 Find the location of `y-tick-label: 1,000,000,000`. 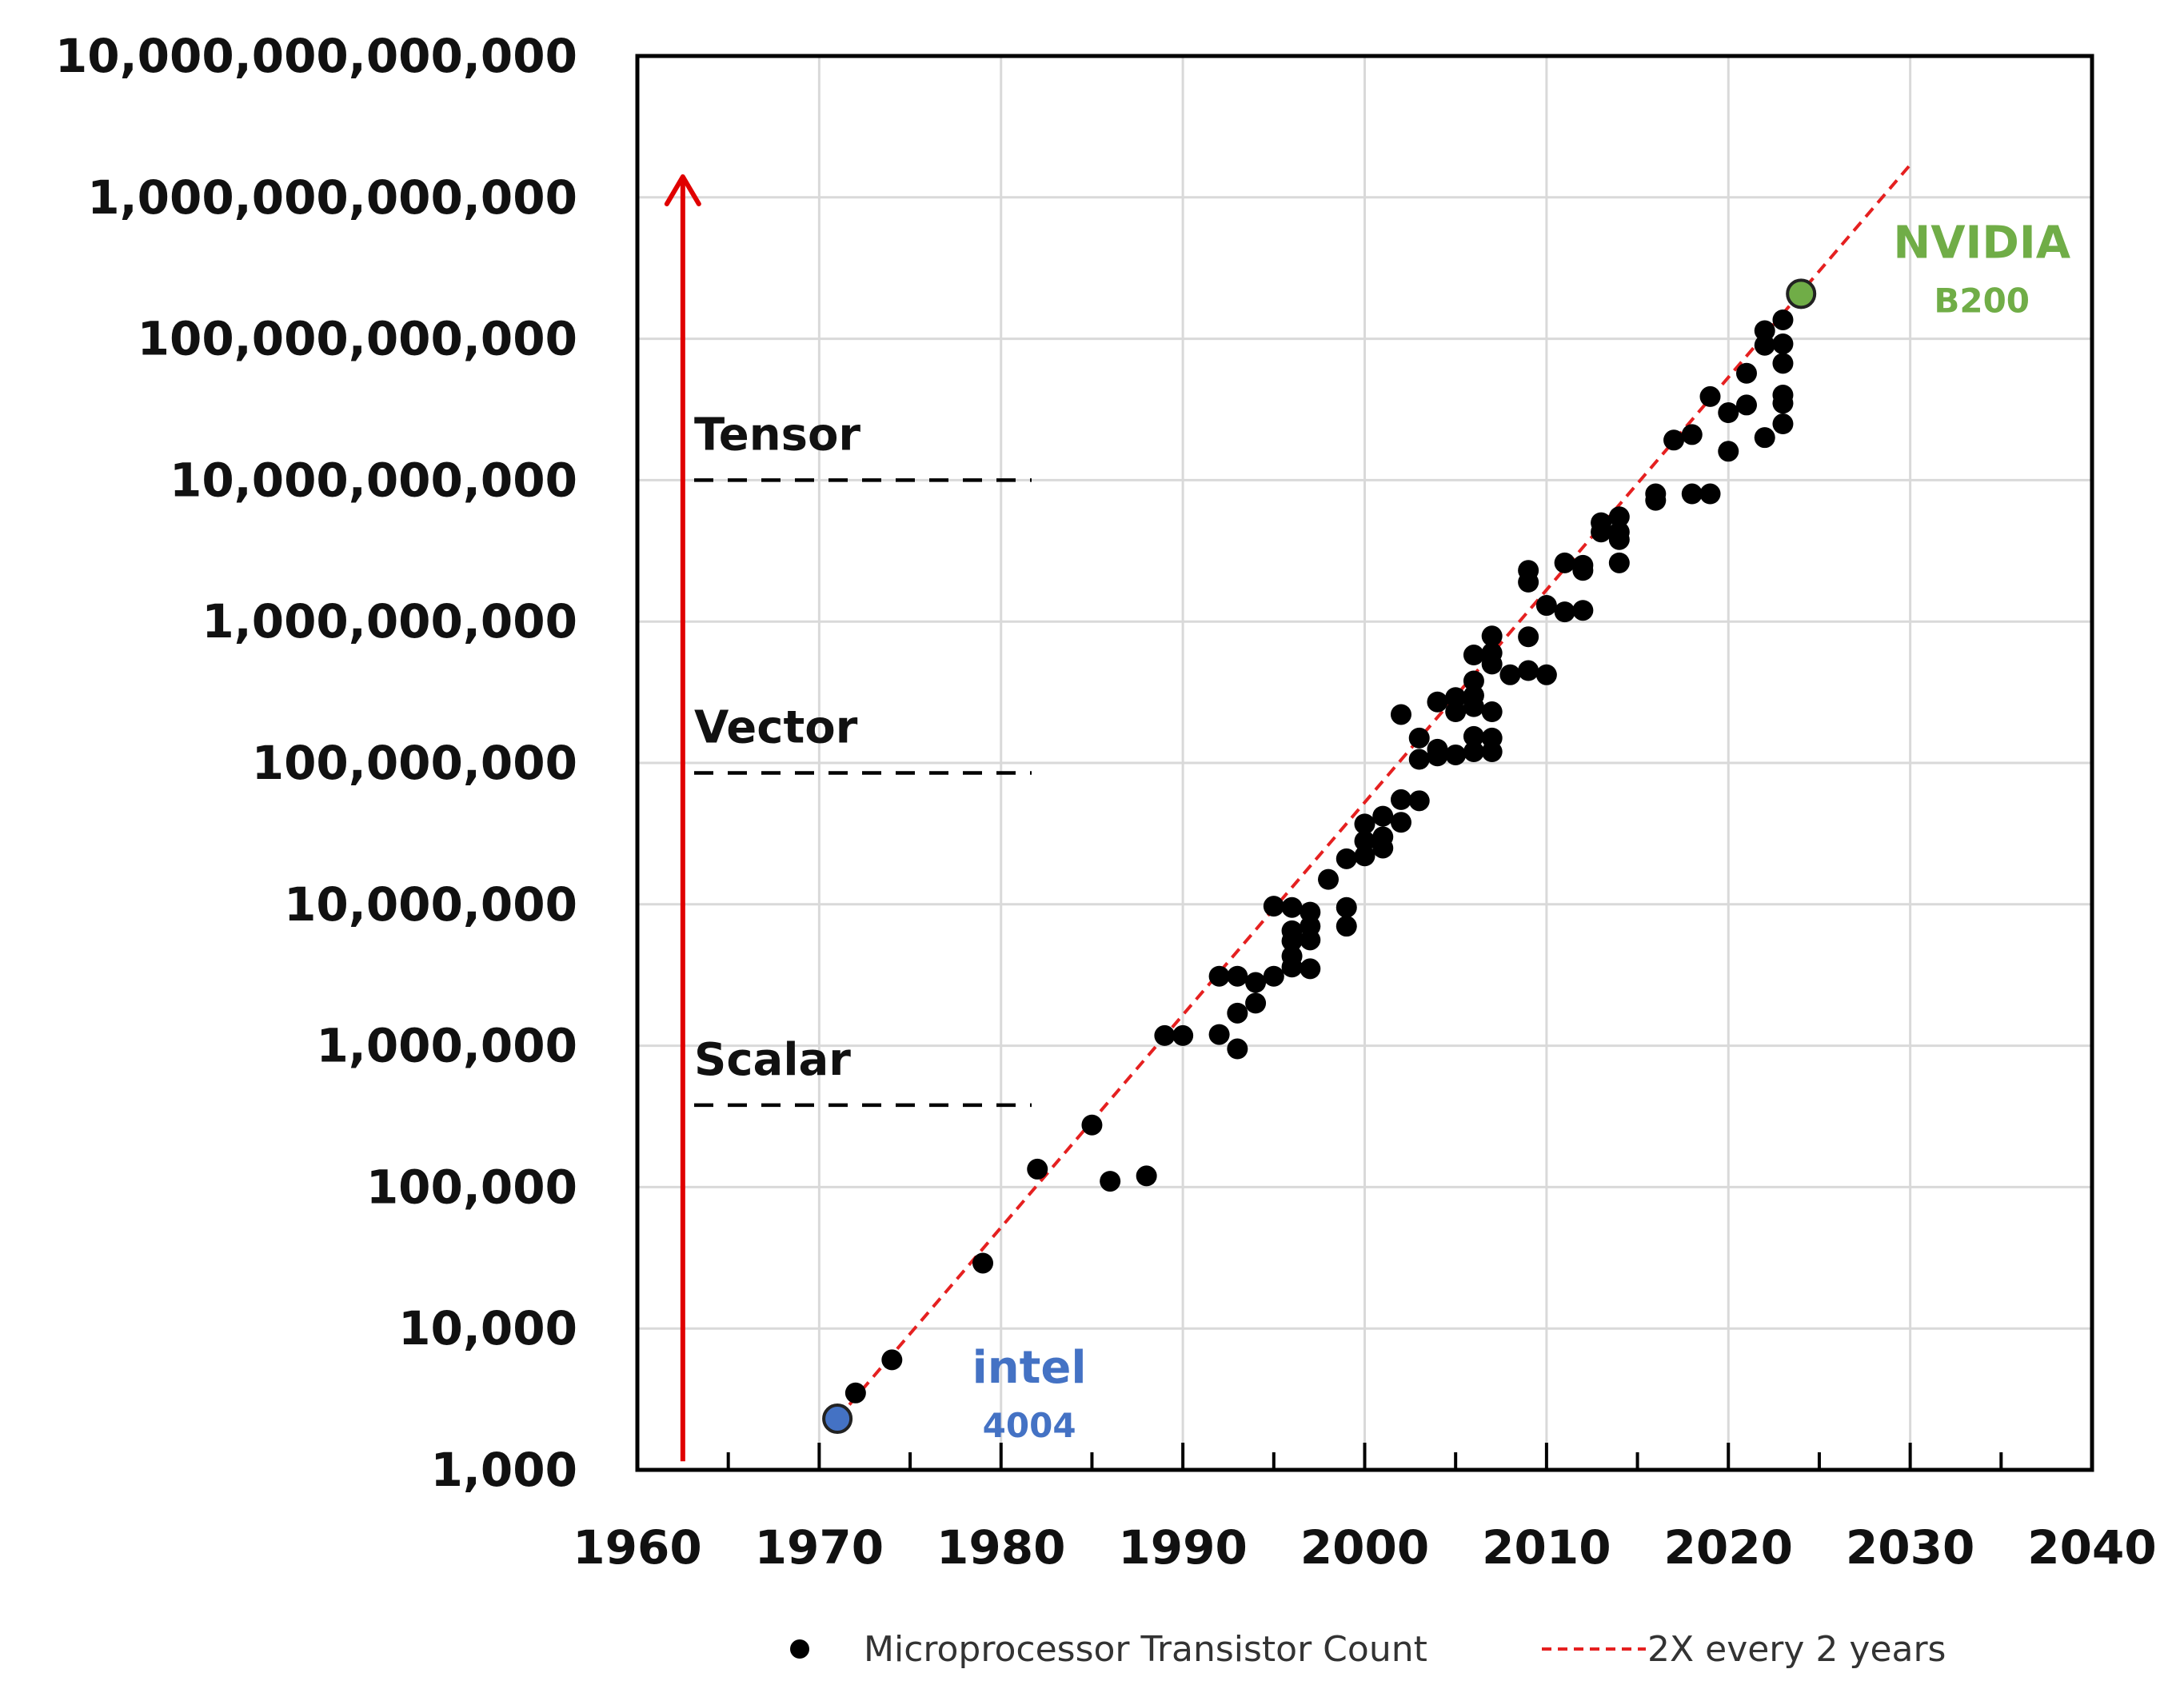

y-tick-label: 1,000,000,000 is located at coordinates (390, 621).